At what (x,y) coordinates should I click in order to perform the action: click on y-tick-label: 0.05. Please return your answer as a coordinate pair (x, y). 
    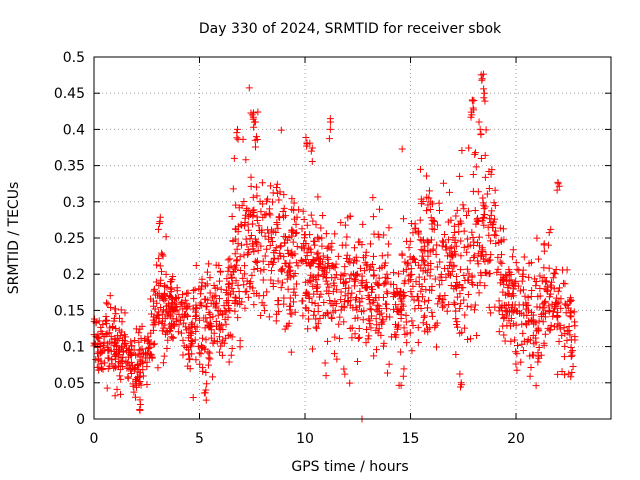
    Looking at the image, I should click on (69, 384).